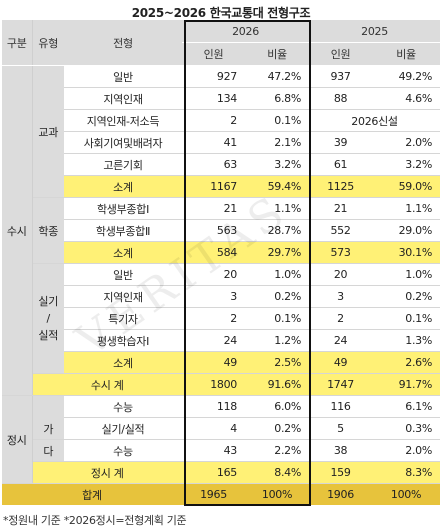  I want to click on table-row: 학종 학생부종합Ⅰ 21 1.1% 21 1.1%, so click(221, 230).